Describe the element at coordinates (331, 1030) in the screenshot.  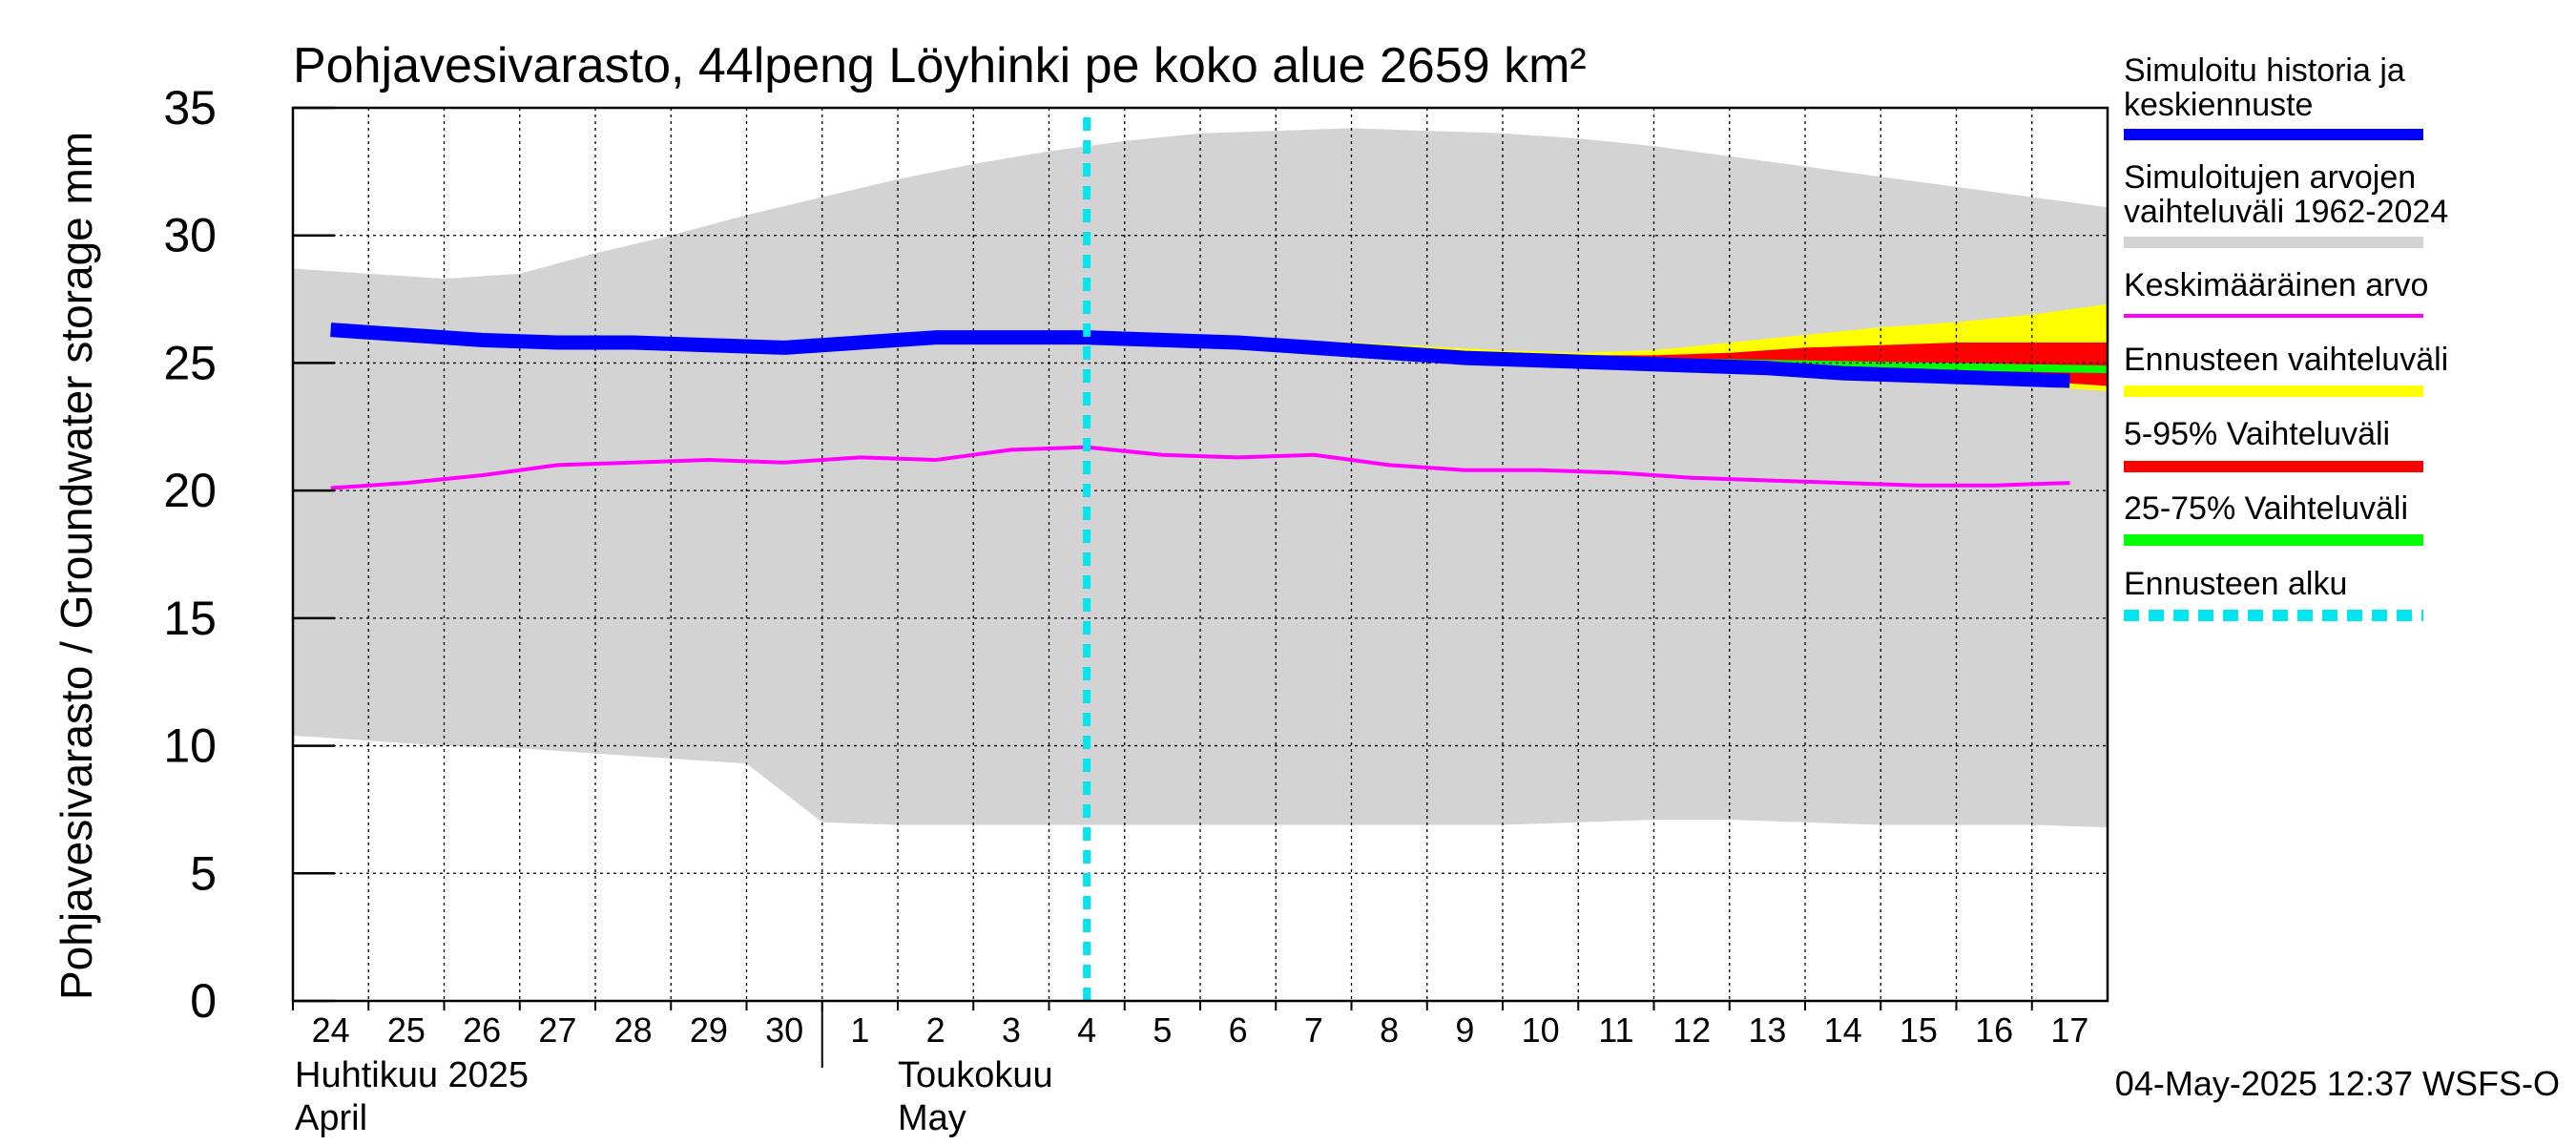
I see `x-tick-label: 24` at that location.